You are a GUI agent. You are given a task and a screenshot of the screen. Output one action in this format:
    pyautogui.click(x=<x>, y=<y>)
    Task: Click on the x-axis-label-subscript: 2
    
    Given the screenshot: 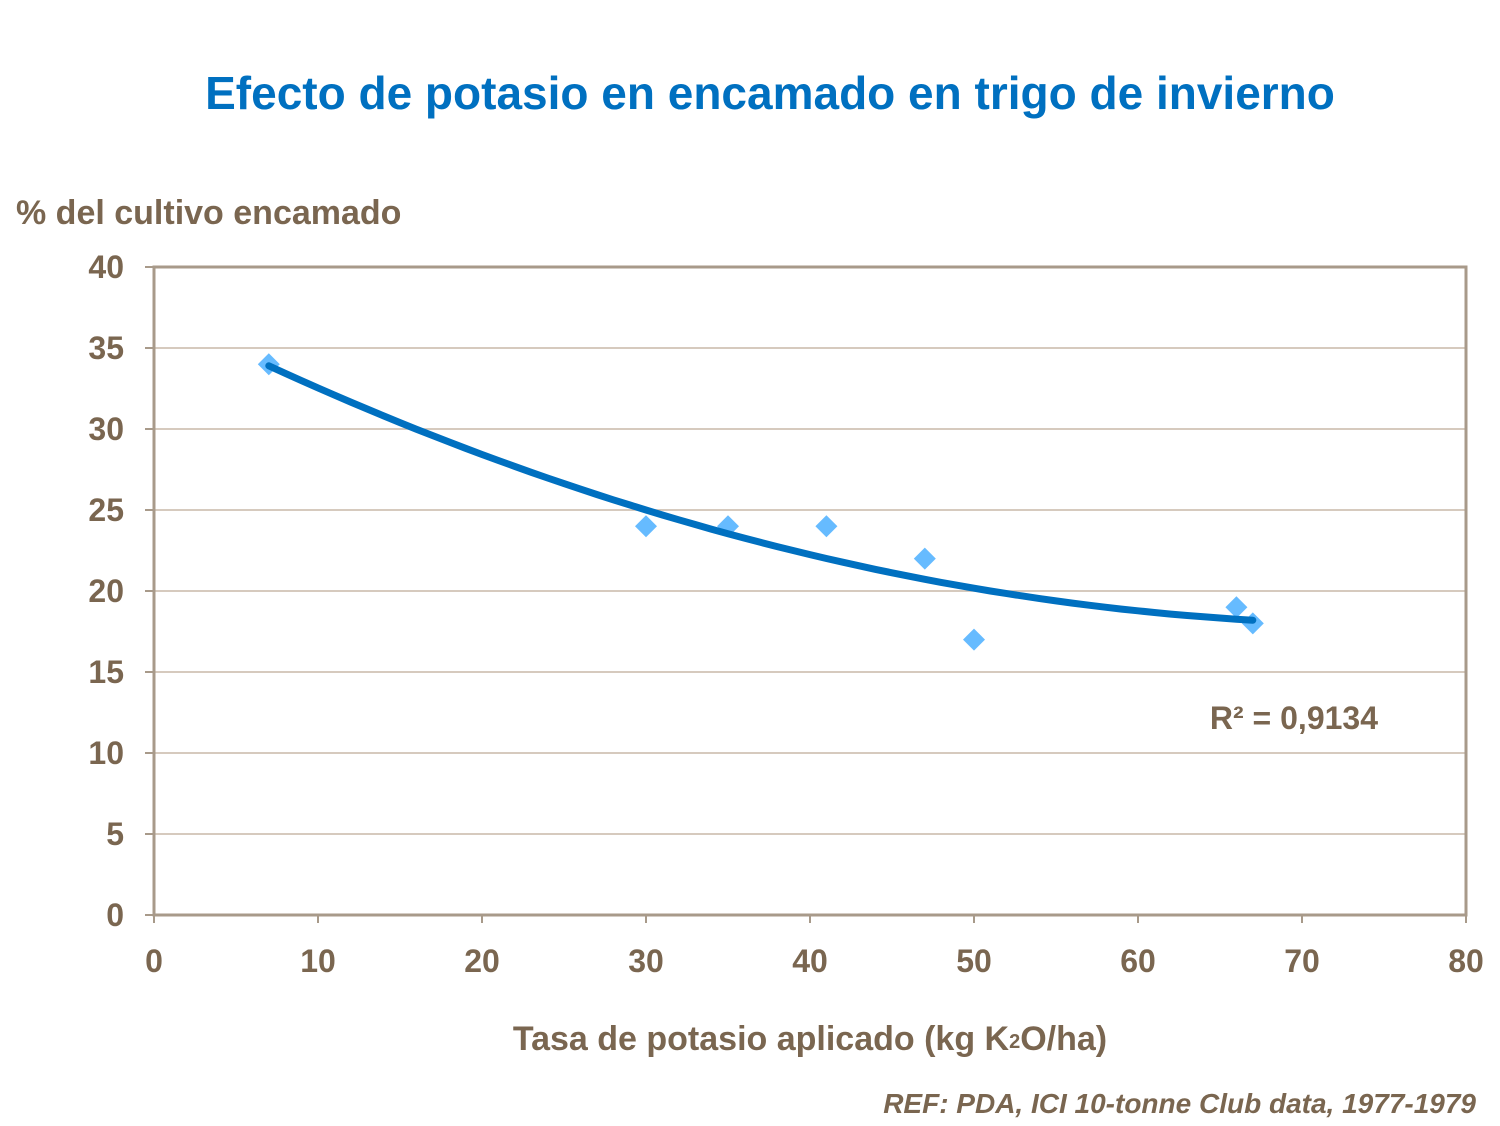 What is the action you would take?
    pyautogui.click(x=1015, y=1042)
    